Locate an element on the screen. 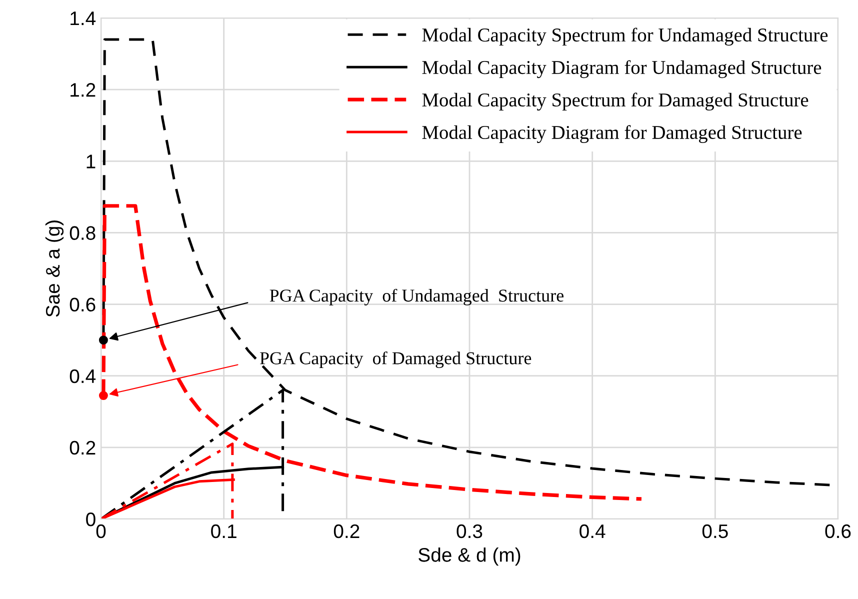  y-tick-label: 1.2 is located at coordinates (83, 90).